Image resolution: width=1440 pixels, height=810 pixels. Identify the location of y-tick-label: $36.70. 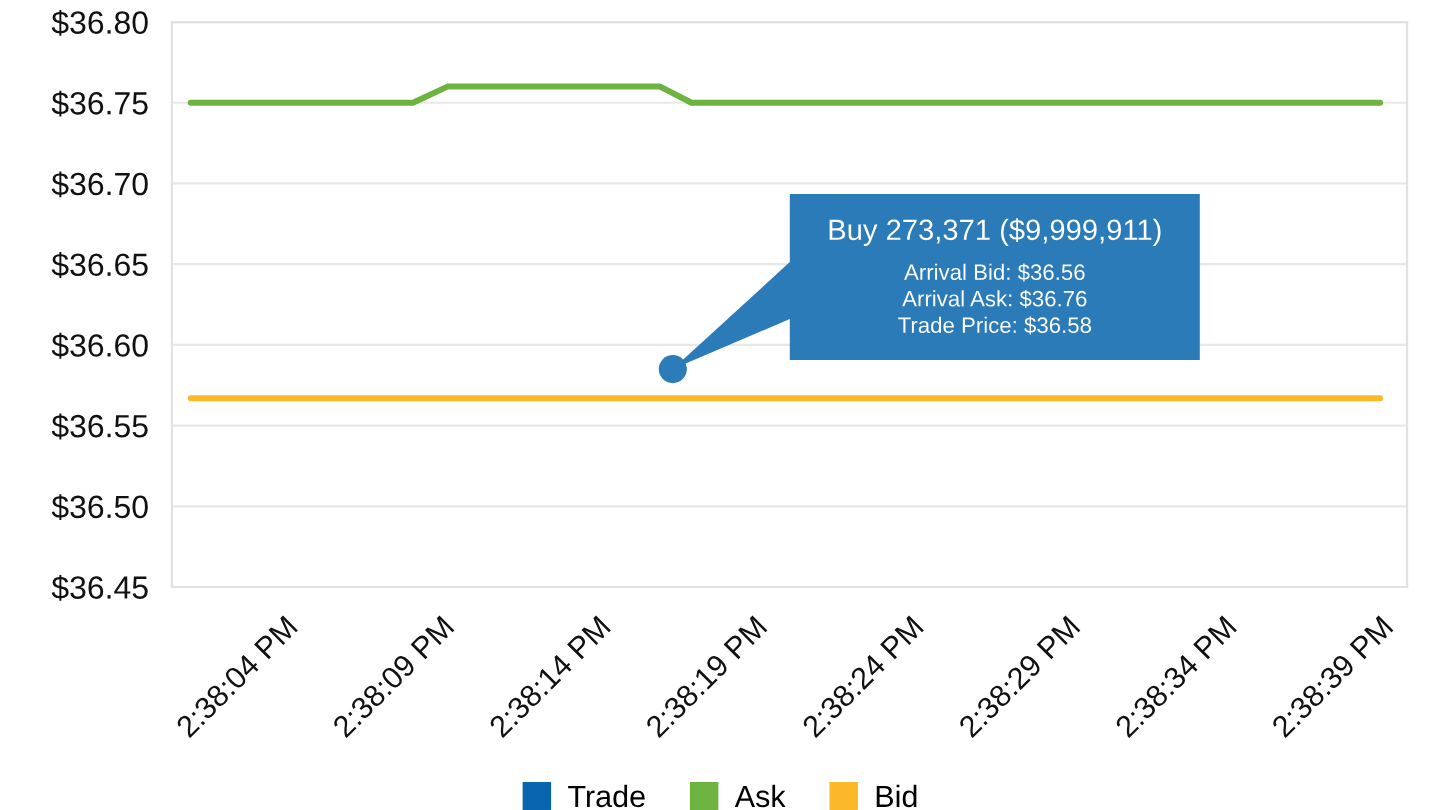
(99, 184).